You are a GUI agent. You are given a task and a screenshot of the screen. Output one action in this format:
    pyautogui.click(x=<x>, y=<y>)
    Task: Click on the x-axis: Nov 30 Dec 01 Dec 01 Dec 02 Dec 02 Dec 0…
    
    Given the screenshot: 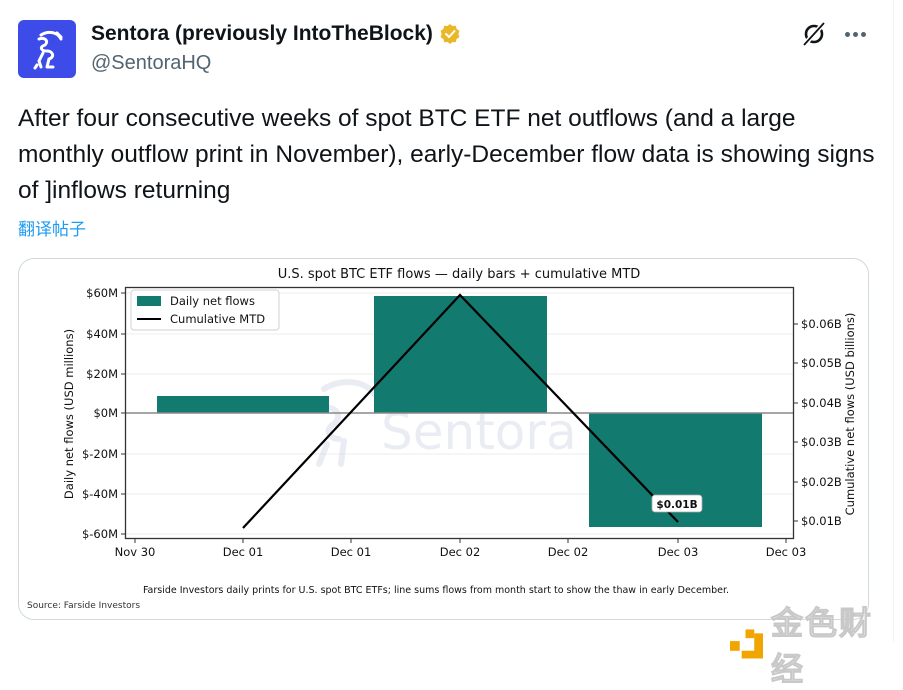 What is the action you would take?
    pyautogui.click(x=461, y=549)
    